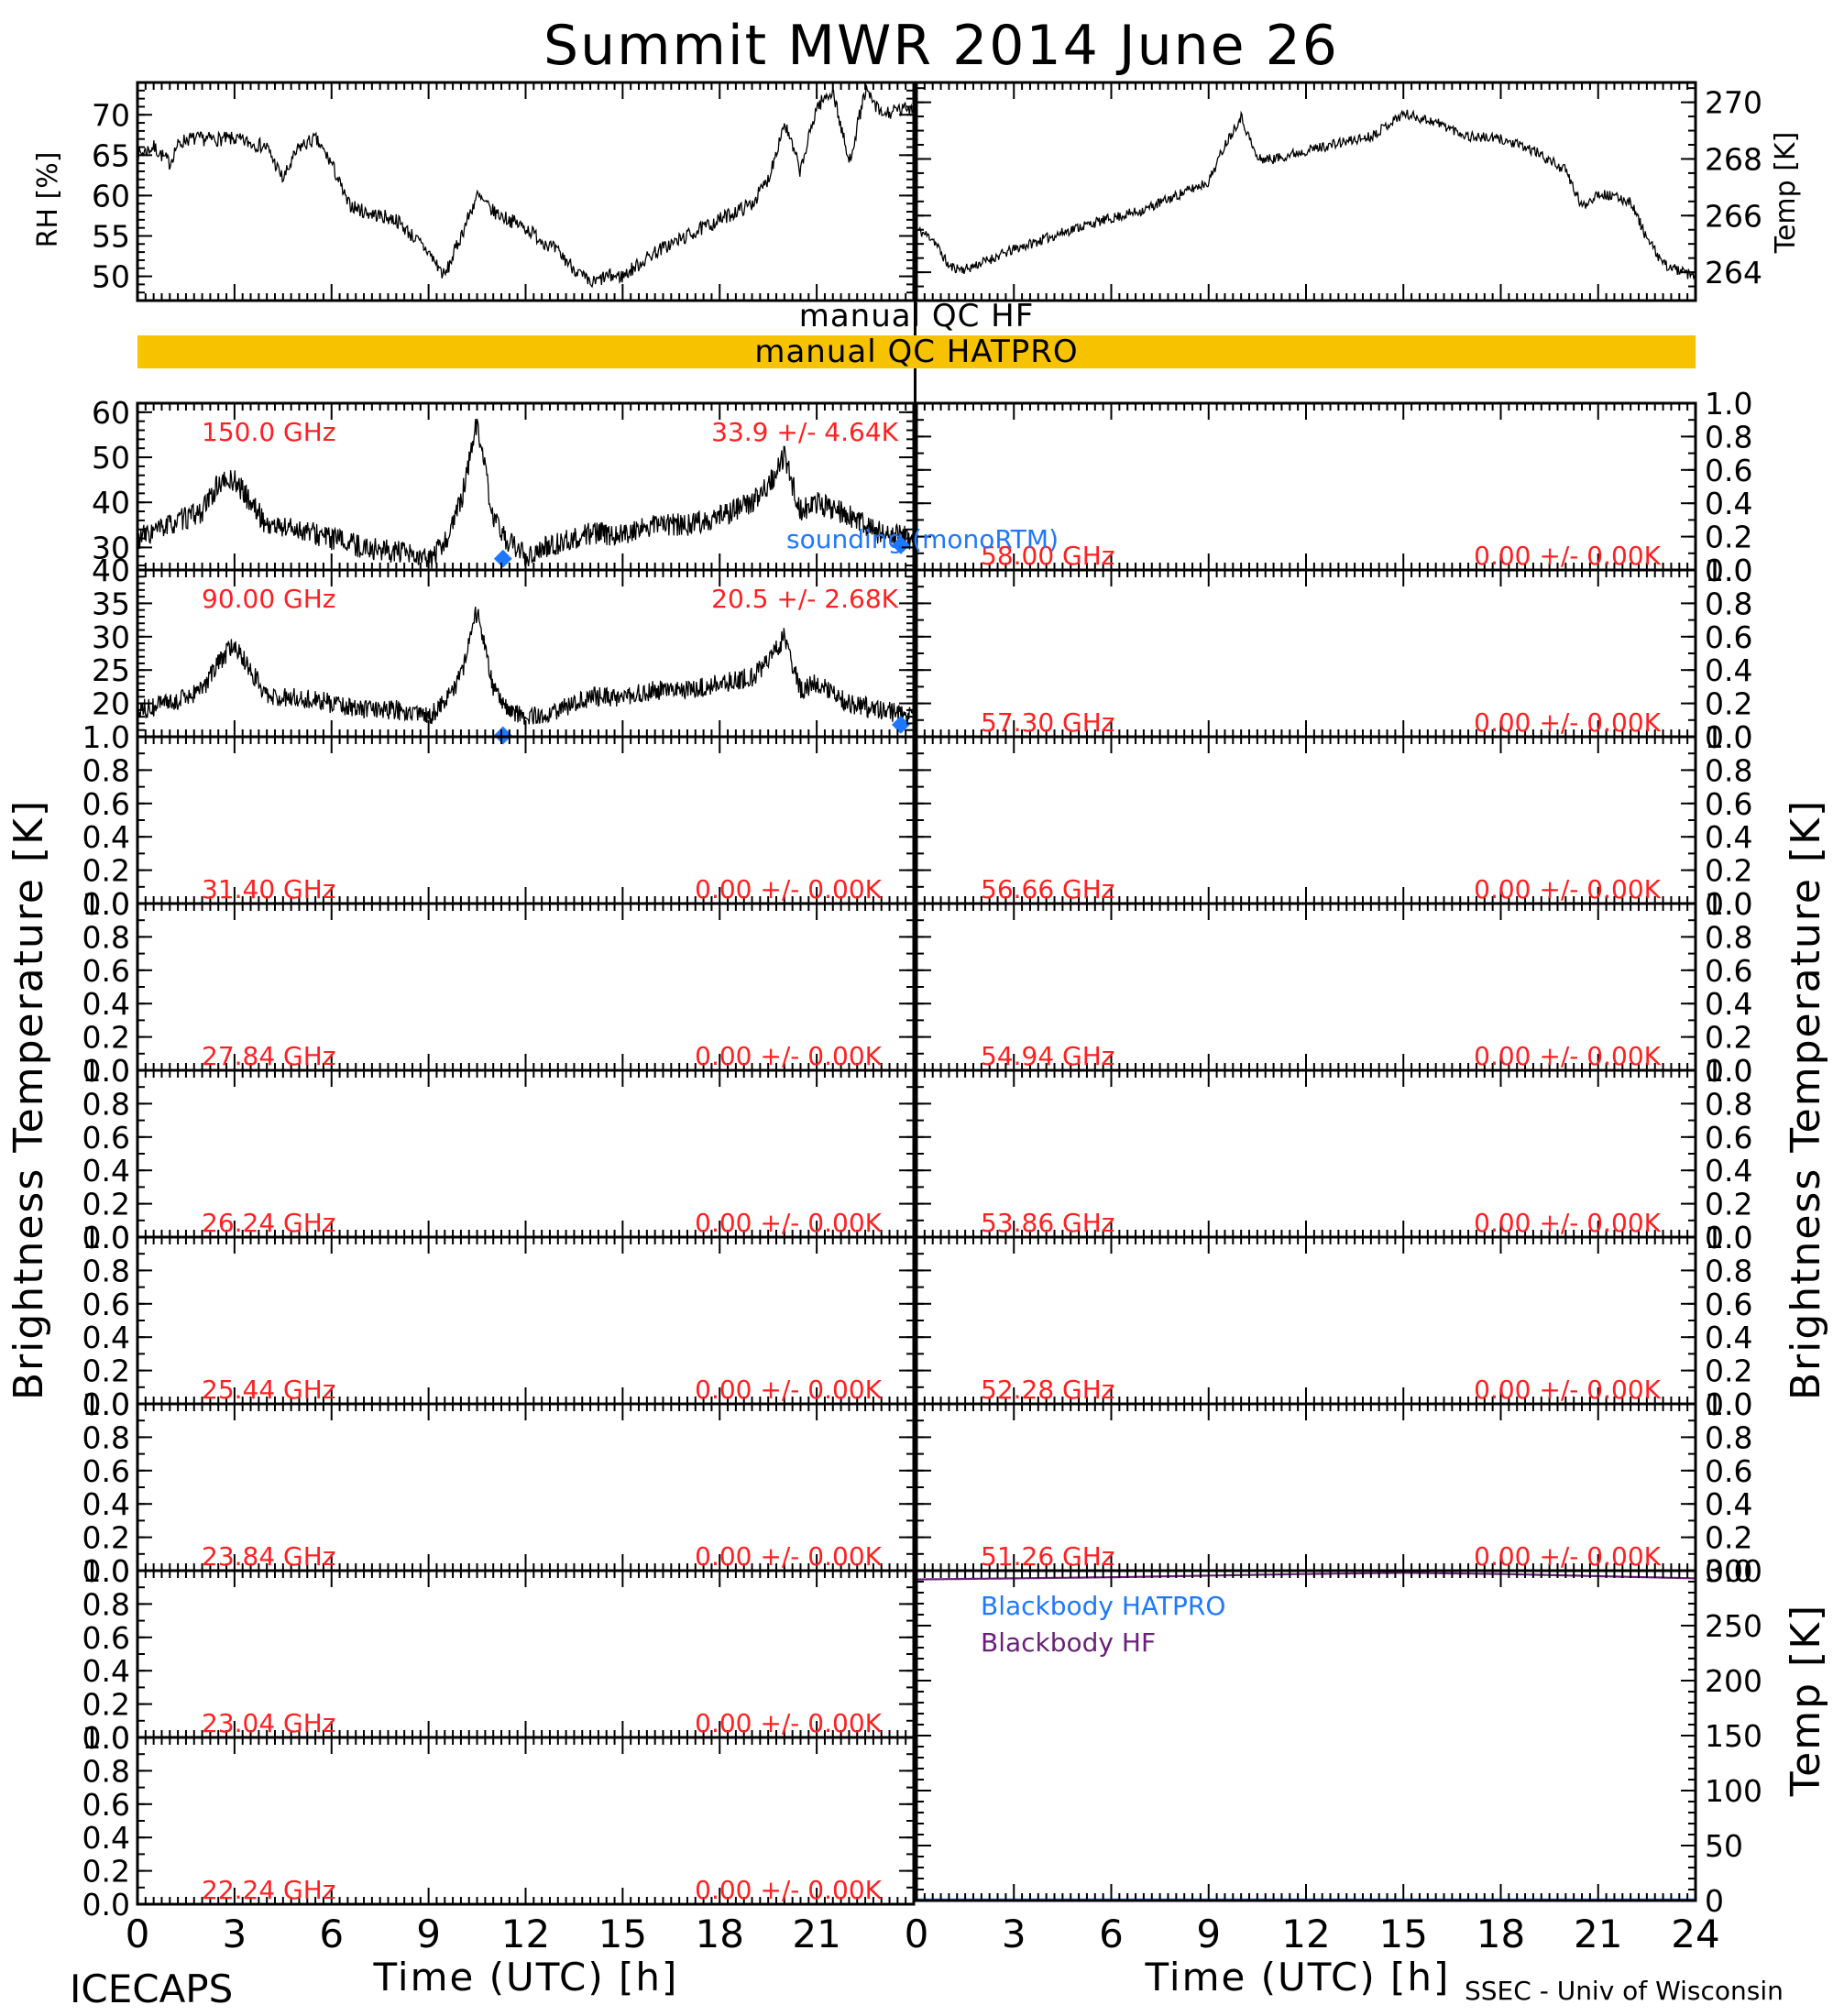  Describe the element at coordinates (1048, 722) in the screenshot. I see `tb-freq-label: 57.30 GHz` at that location.